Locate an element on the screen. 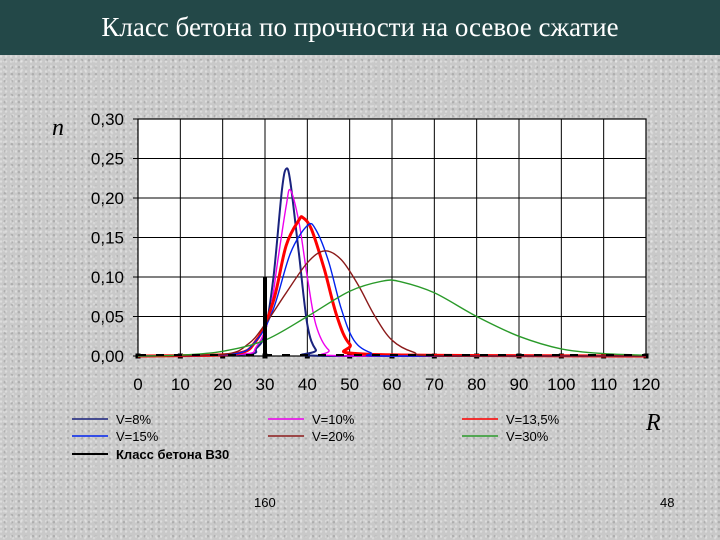 This screenshot has height=540, width=720. y-tick-label: 0,15 is located at coordinates (107, 238).